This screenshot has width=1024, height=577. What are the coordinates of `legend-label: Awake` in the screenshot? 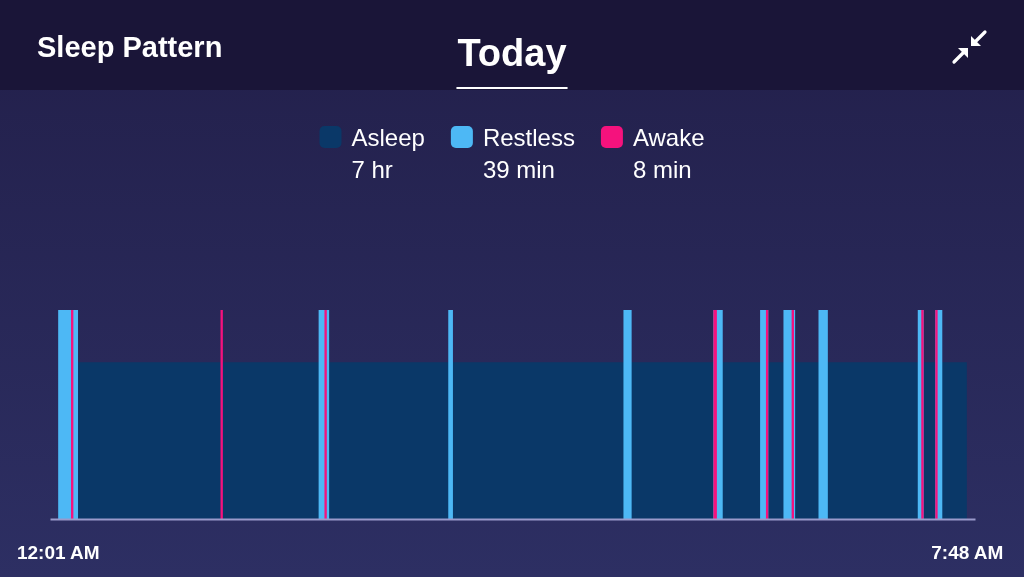 It's located at (668, 137).